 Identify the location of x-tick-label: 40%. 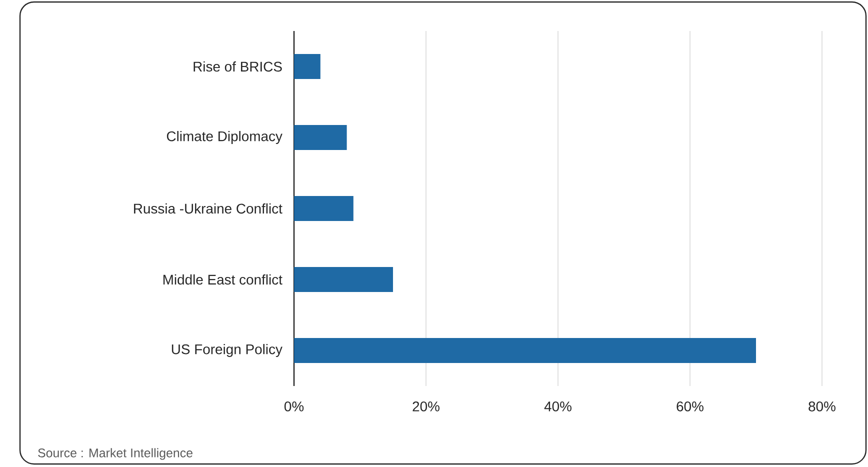
(558, 406).